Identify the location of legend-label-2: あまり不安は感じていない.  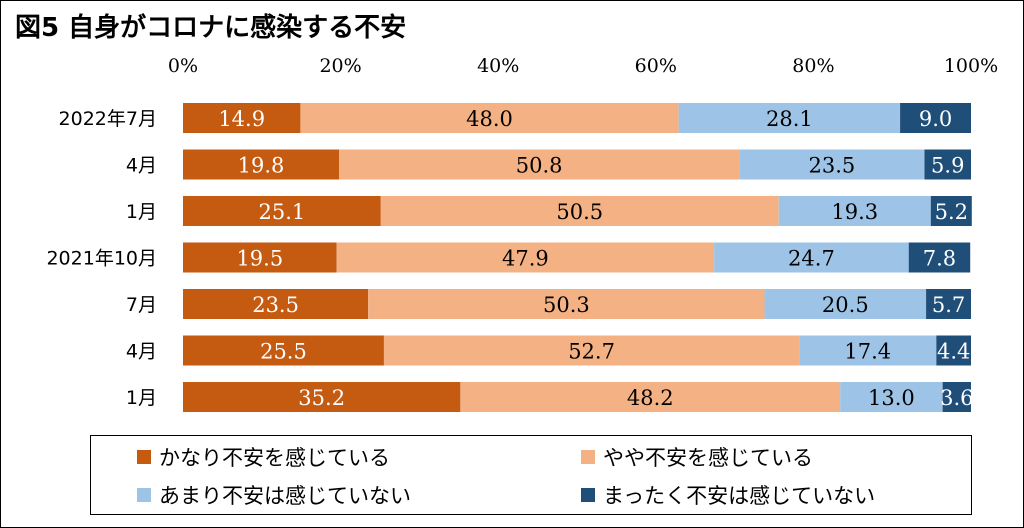
(285, 496).